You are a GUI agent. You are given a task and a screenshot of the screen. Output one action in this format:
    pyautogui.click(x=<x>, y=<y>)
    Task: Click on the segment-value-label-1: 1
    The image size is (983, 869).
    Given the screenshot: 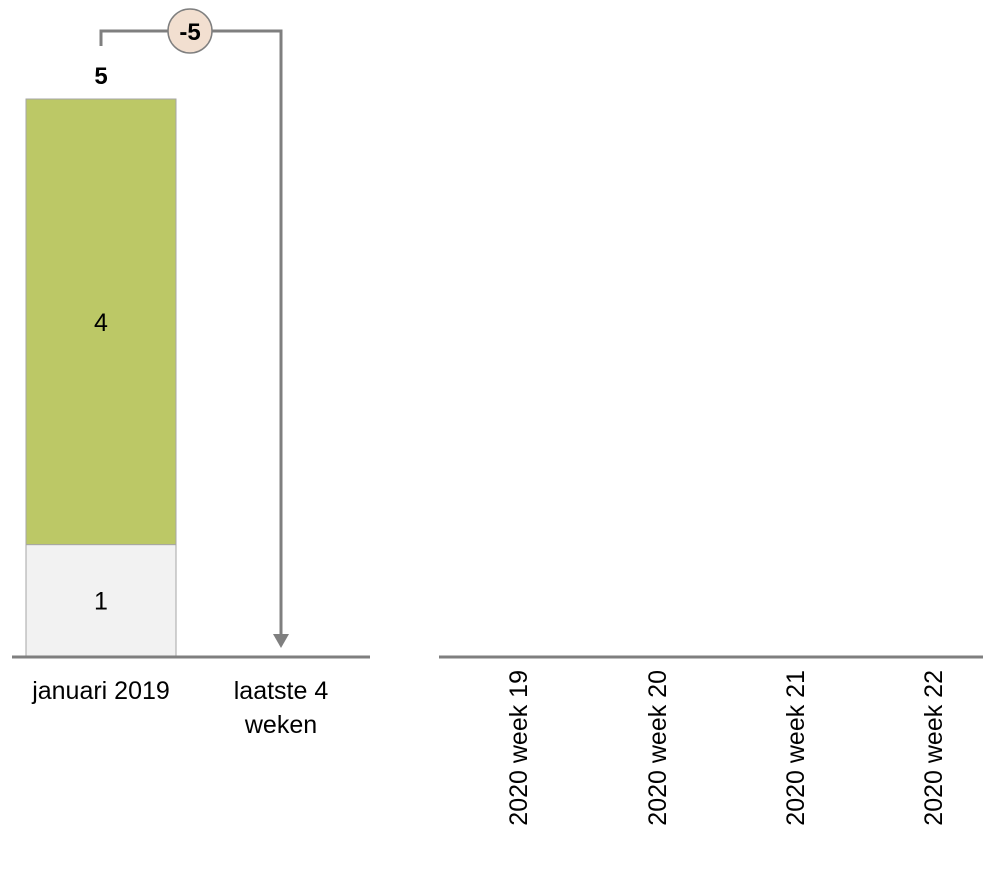 What is the action you would take?
    pyautogui.click(x=101, y=601)
    